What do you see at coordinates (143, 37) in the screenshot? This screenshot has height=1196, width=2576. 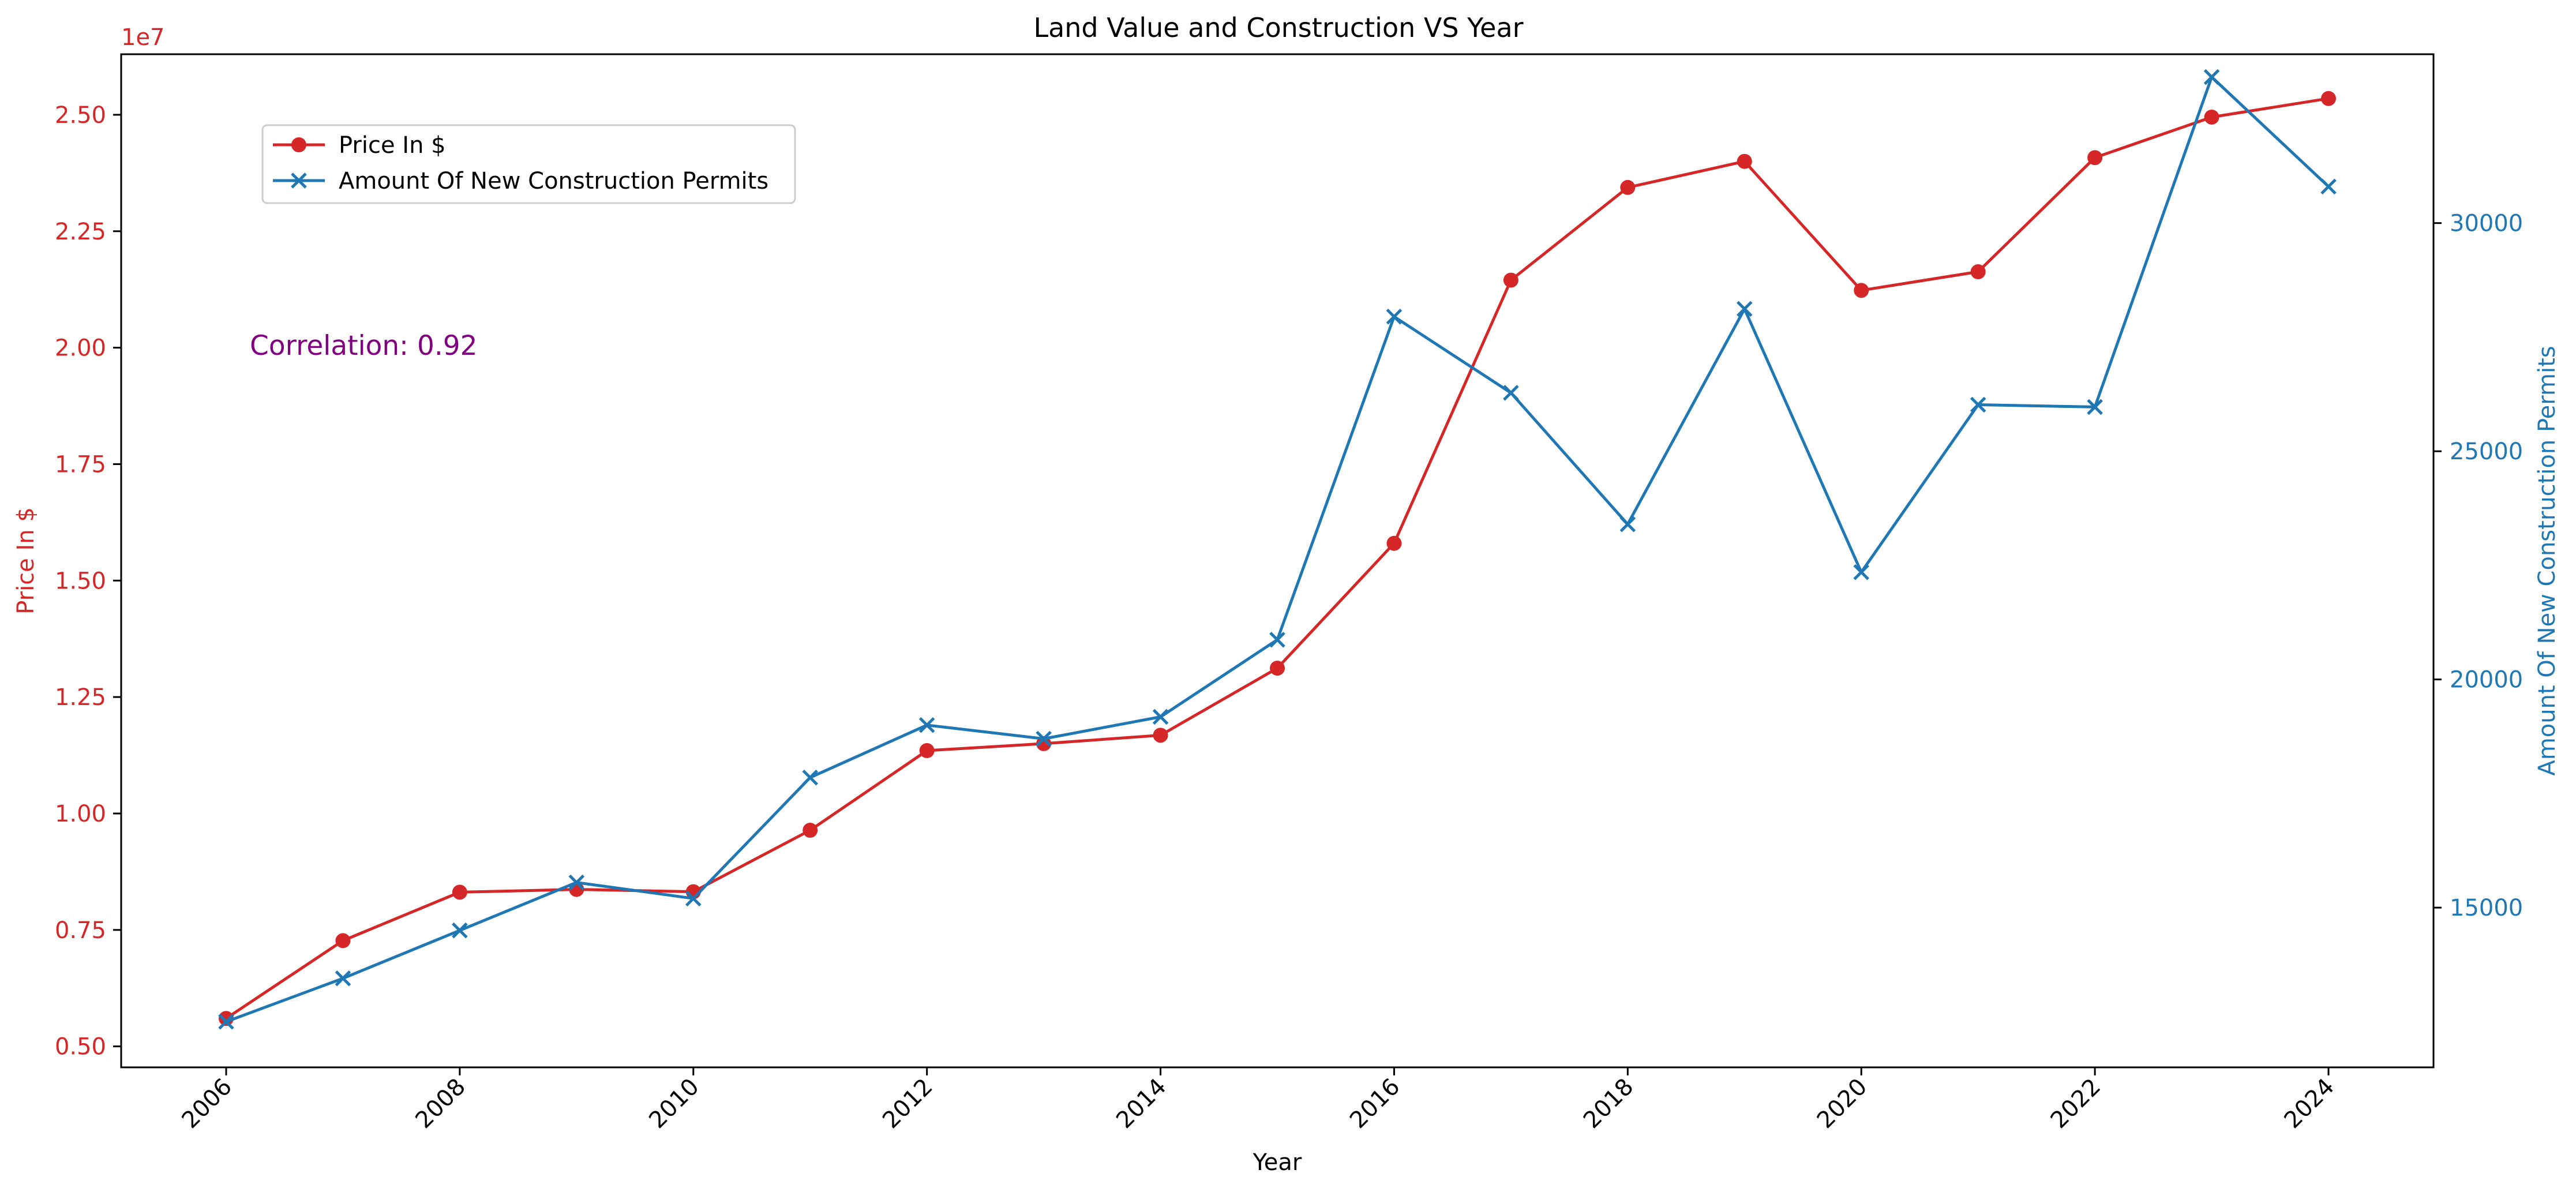 I see `left-y-offset-text: 1e7` at bounding box center [143, 37].